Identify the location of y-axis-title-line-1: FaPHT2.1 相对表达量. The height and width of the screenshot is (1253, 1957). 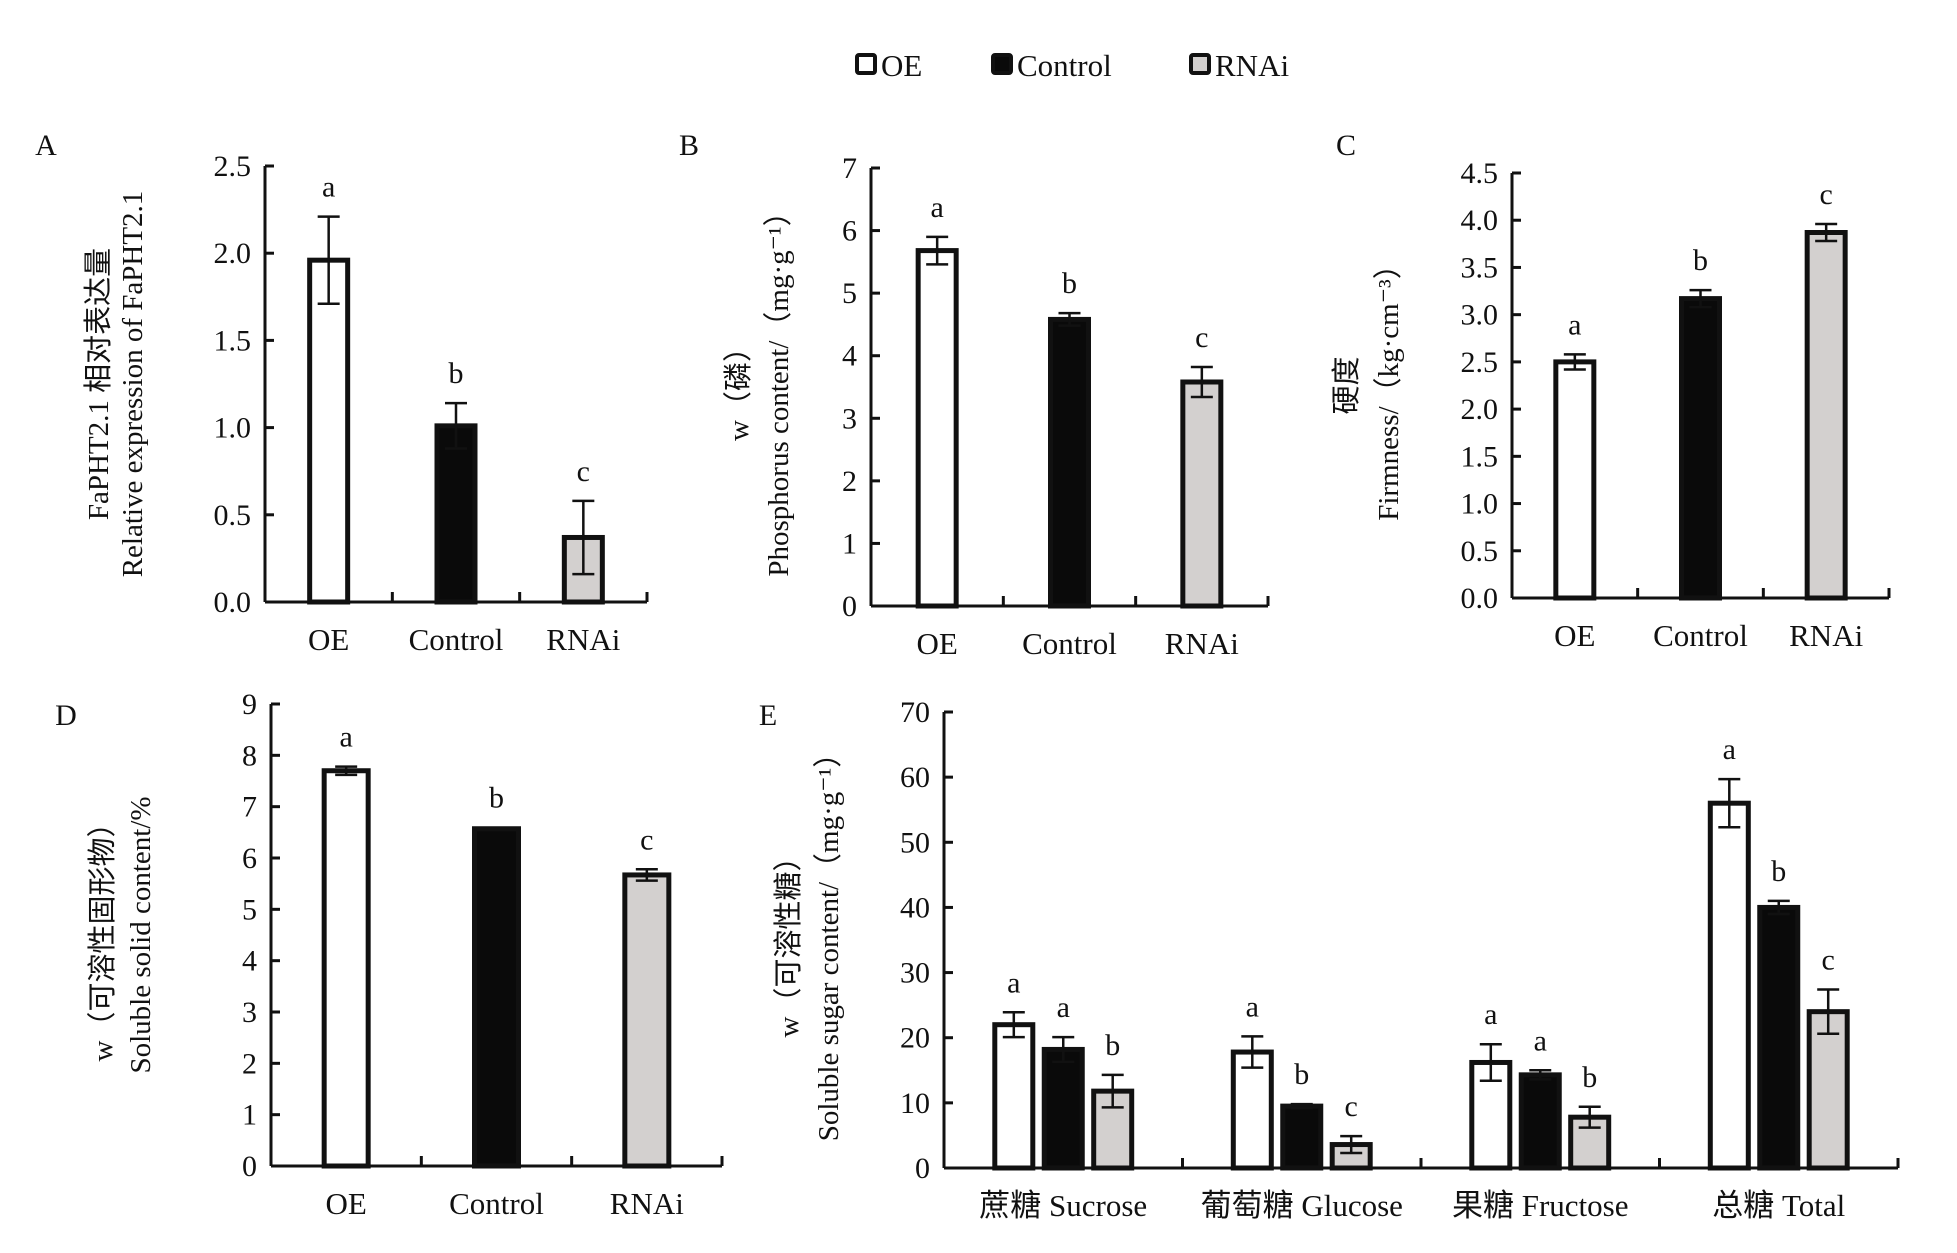
(98, 384).